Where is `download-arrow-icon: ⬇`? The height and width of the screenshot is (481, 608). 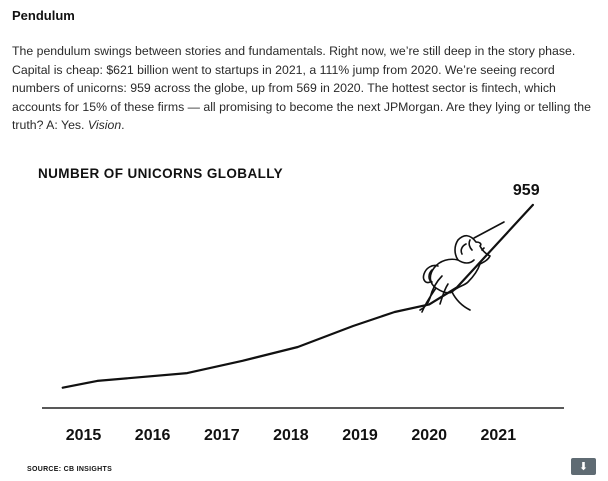
download-arrow-icon: ⬇ is located at coordinates (583, 467).